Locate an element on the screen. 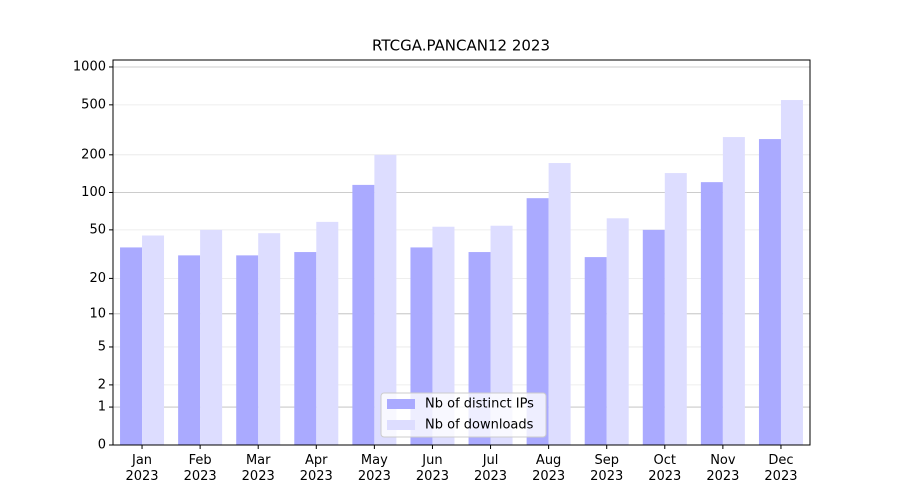 The image size is (900, 500). y-tick-label: 500 is located at coordinates (93, 104).